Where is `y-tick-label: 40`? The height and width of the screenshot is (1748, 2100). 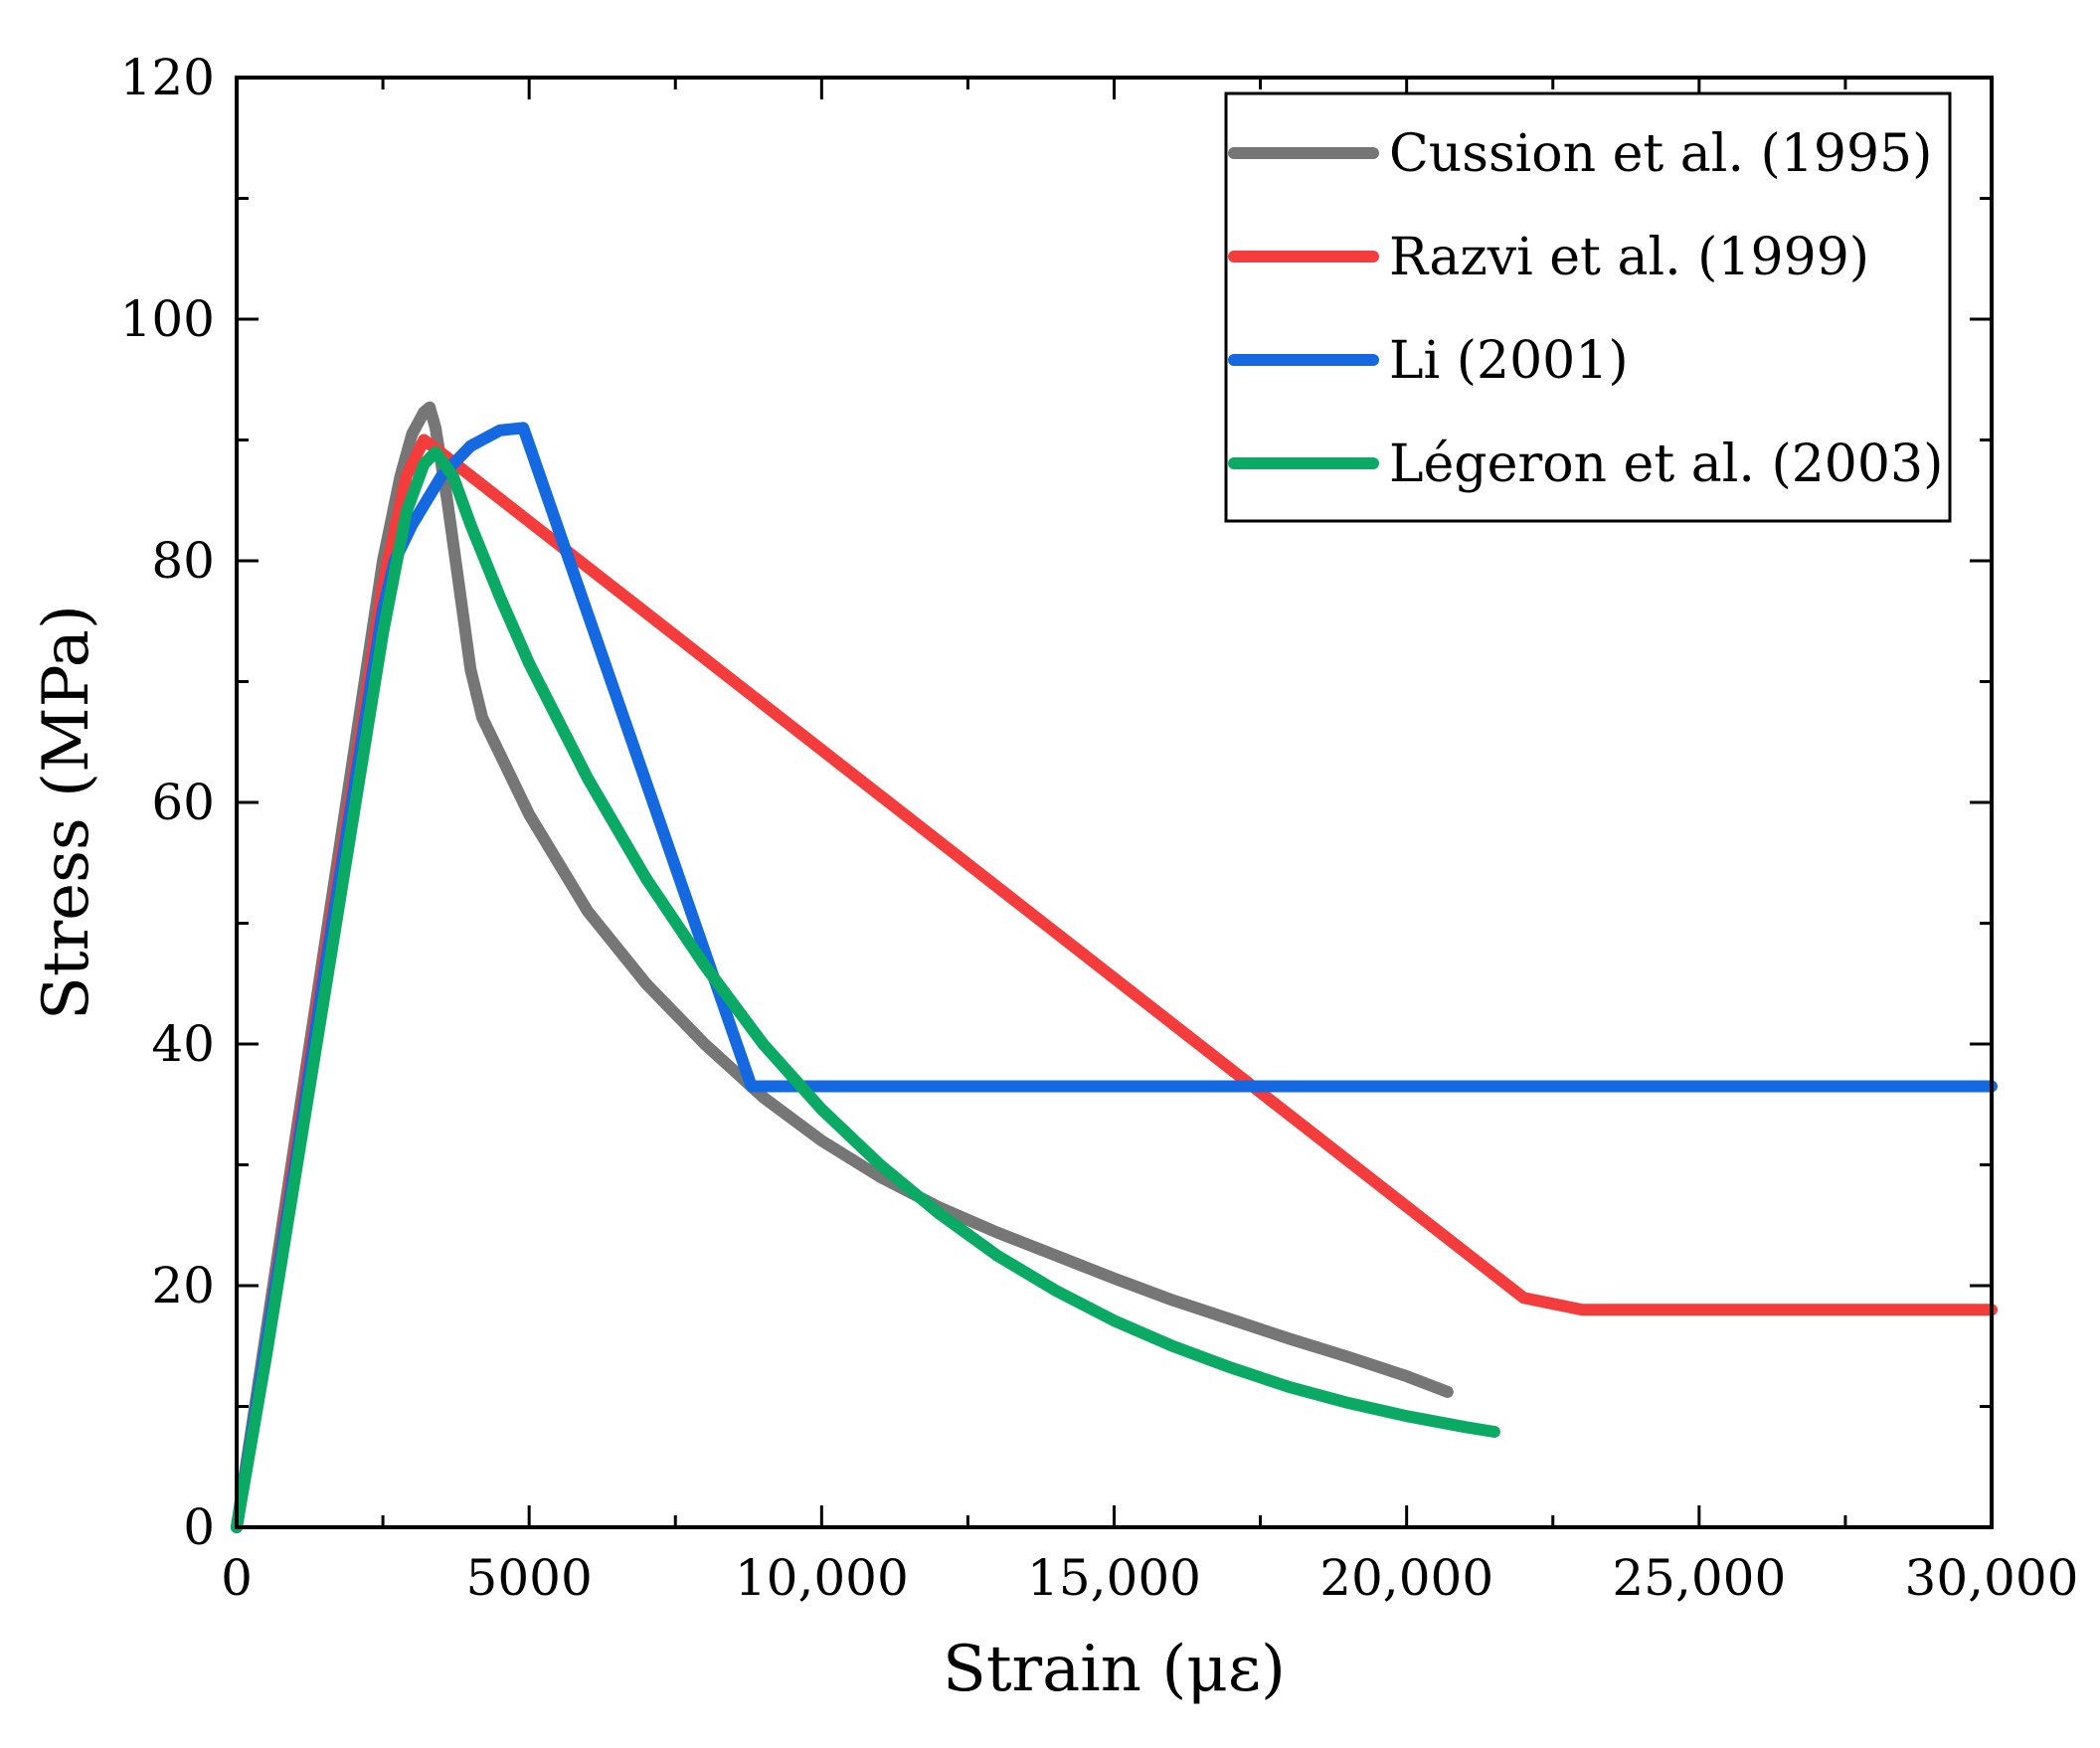 y-tick-label: 40 is located at coordinates (183, 1044).